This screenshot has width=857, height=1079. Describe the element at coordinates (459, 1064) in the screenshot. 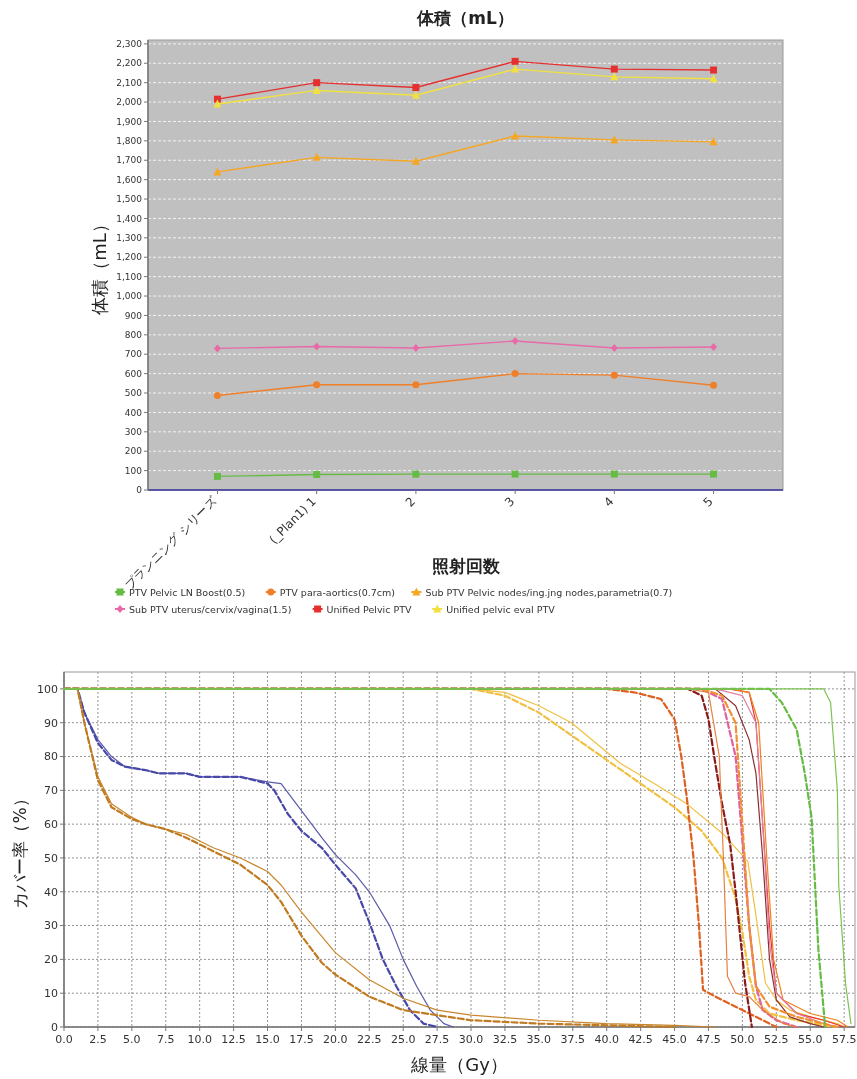

I see `x-axis-title: 線量（Gy）` at that location.